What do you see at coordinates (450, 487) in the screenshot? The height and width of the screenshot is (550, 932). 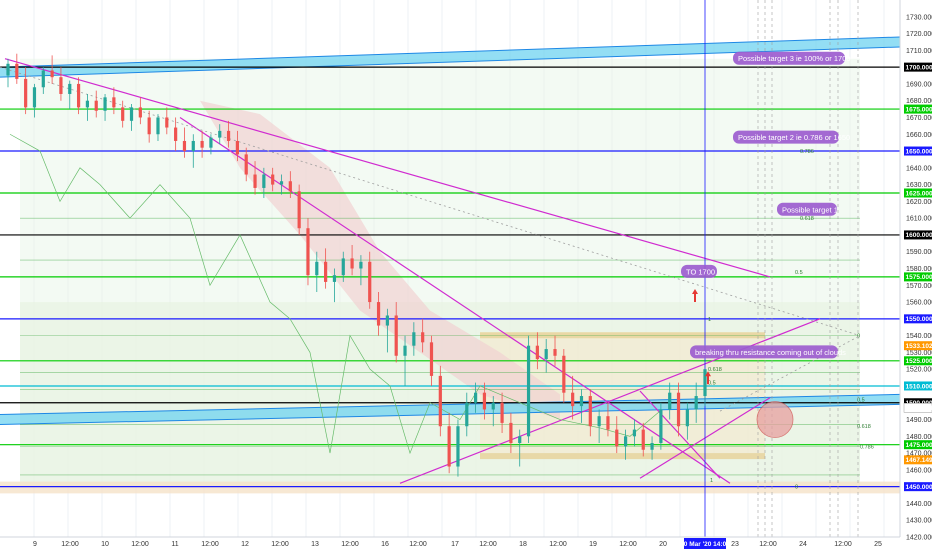 I see `bottom-support-band` at bounding box center [450, 487].